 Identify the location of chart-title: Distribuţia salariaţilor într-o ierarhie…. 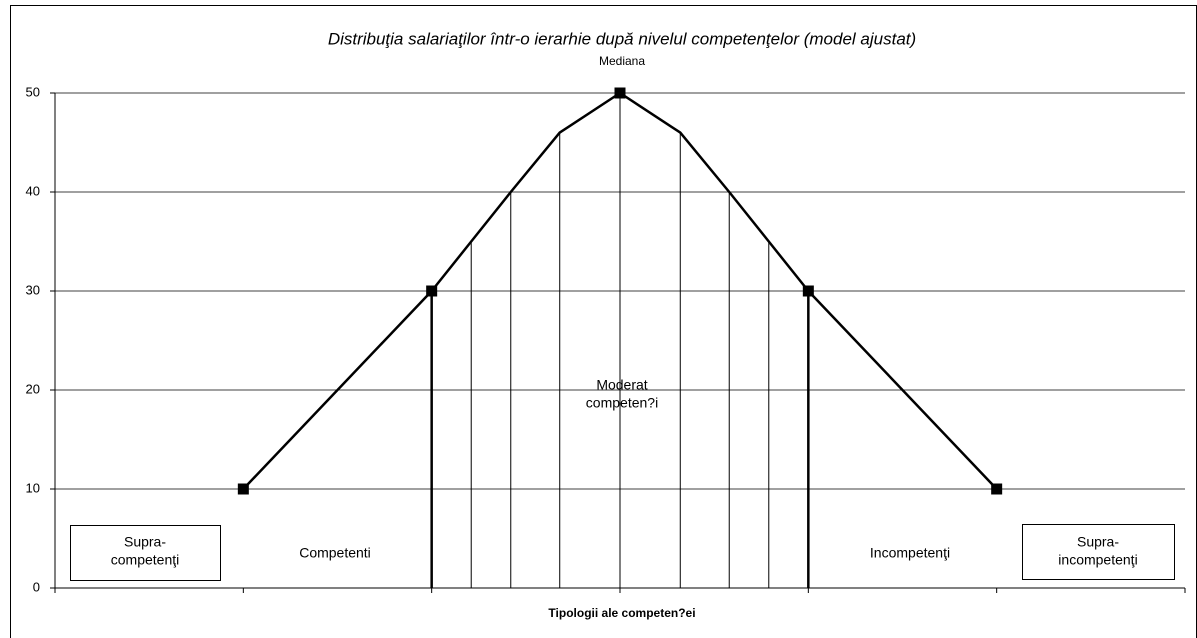
(622, 38).